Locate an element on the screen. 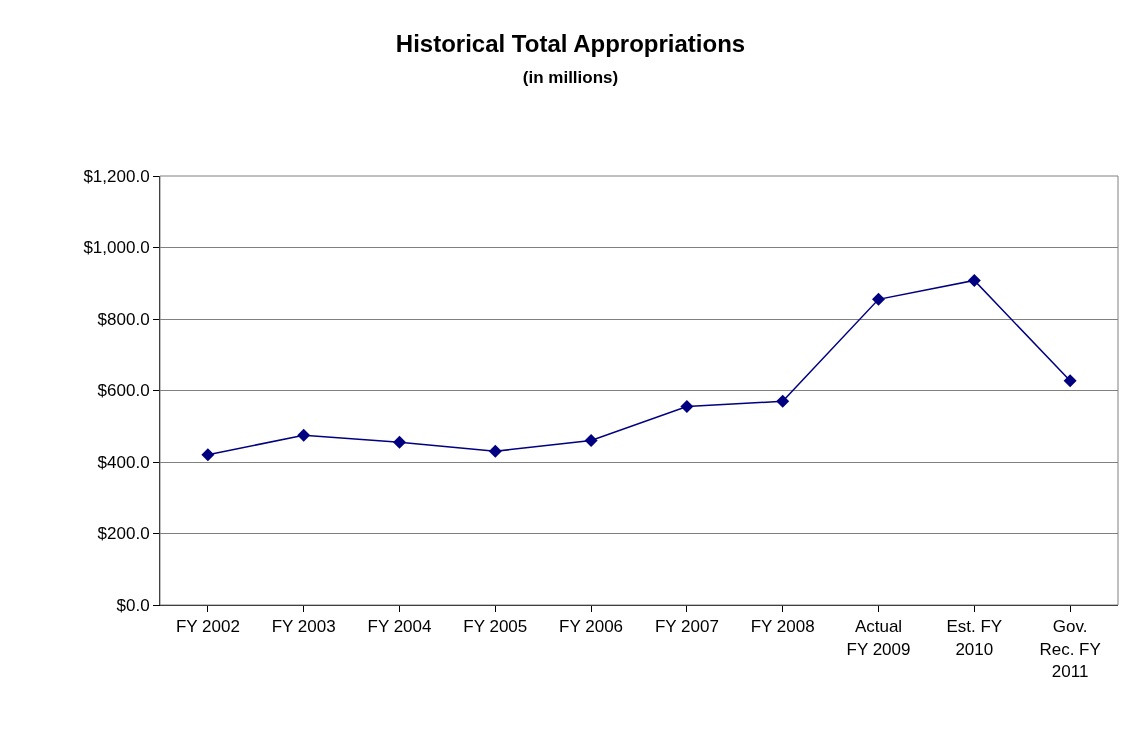 This screenshot has width=1141, height=747. y-tick-label: $1,200.0 is located at coordinates (116, 176).